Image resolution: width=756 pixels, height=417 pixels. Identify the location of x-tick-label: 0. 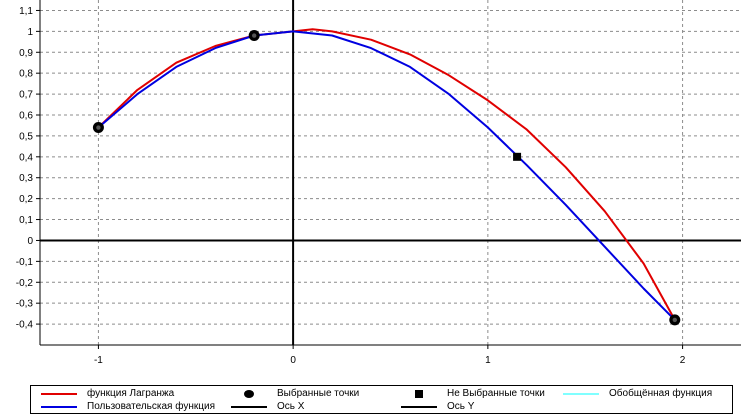
(293, 360).